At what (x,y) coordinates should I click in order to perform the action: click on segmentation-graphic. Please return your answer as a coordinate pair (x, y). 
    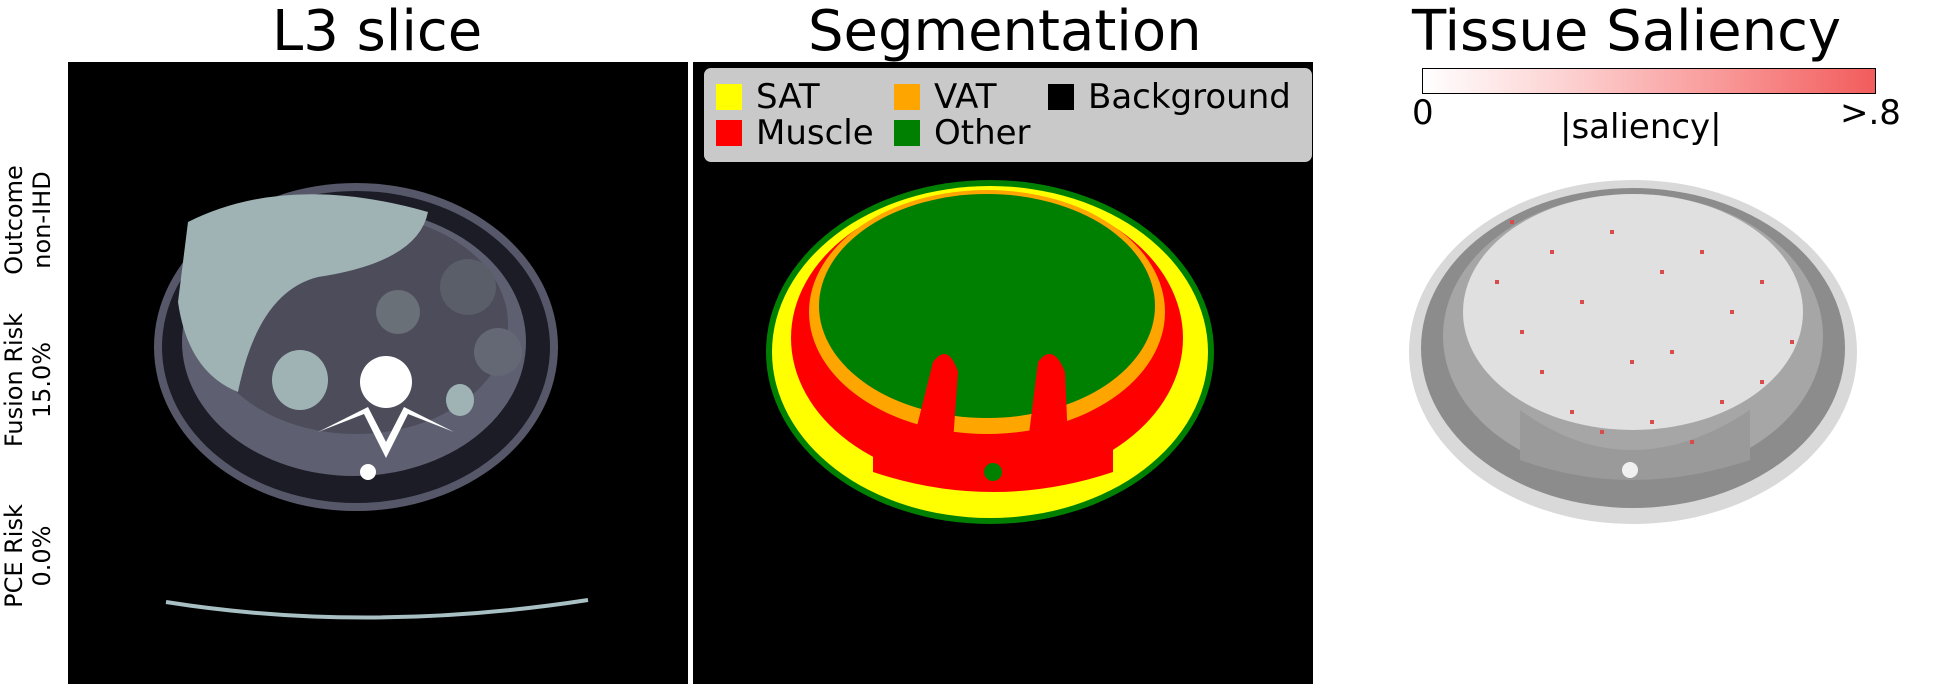
    Looking at the image, I should click on (990, 352).